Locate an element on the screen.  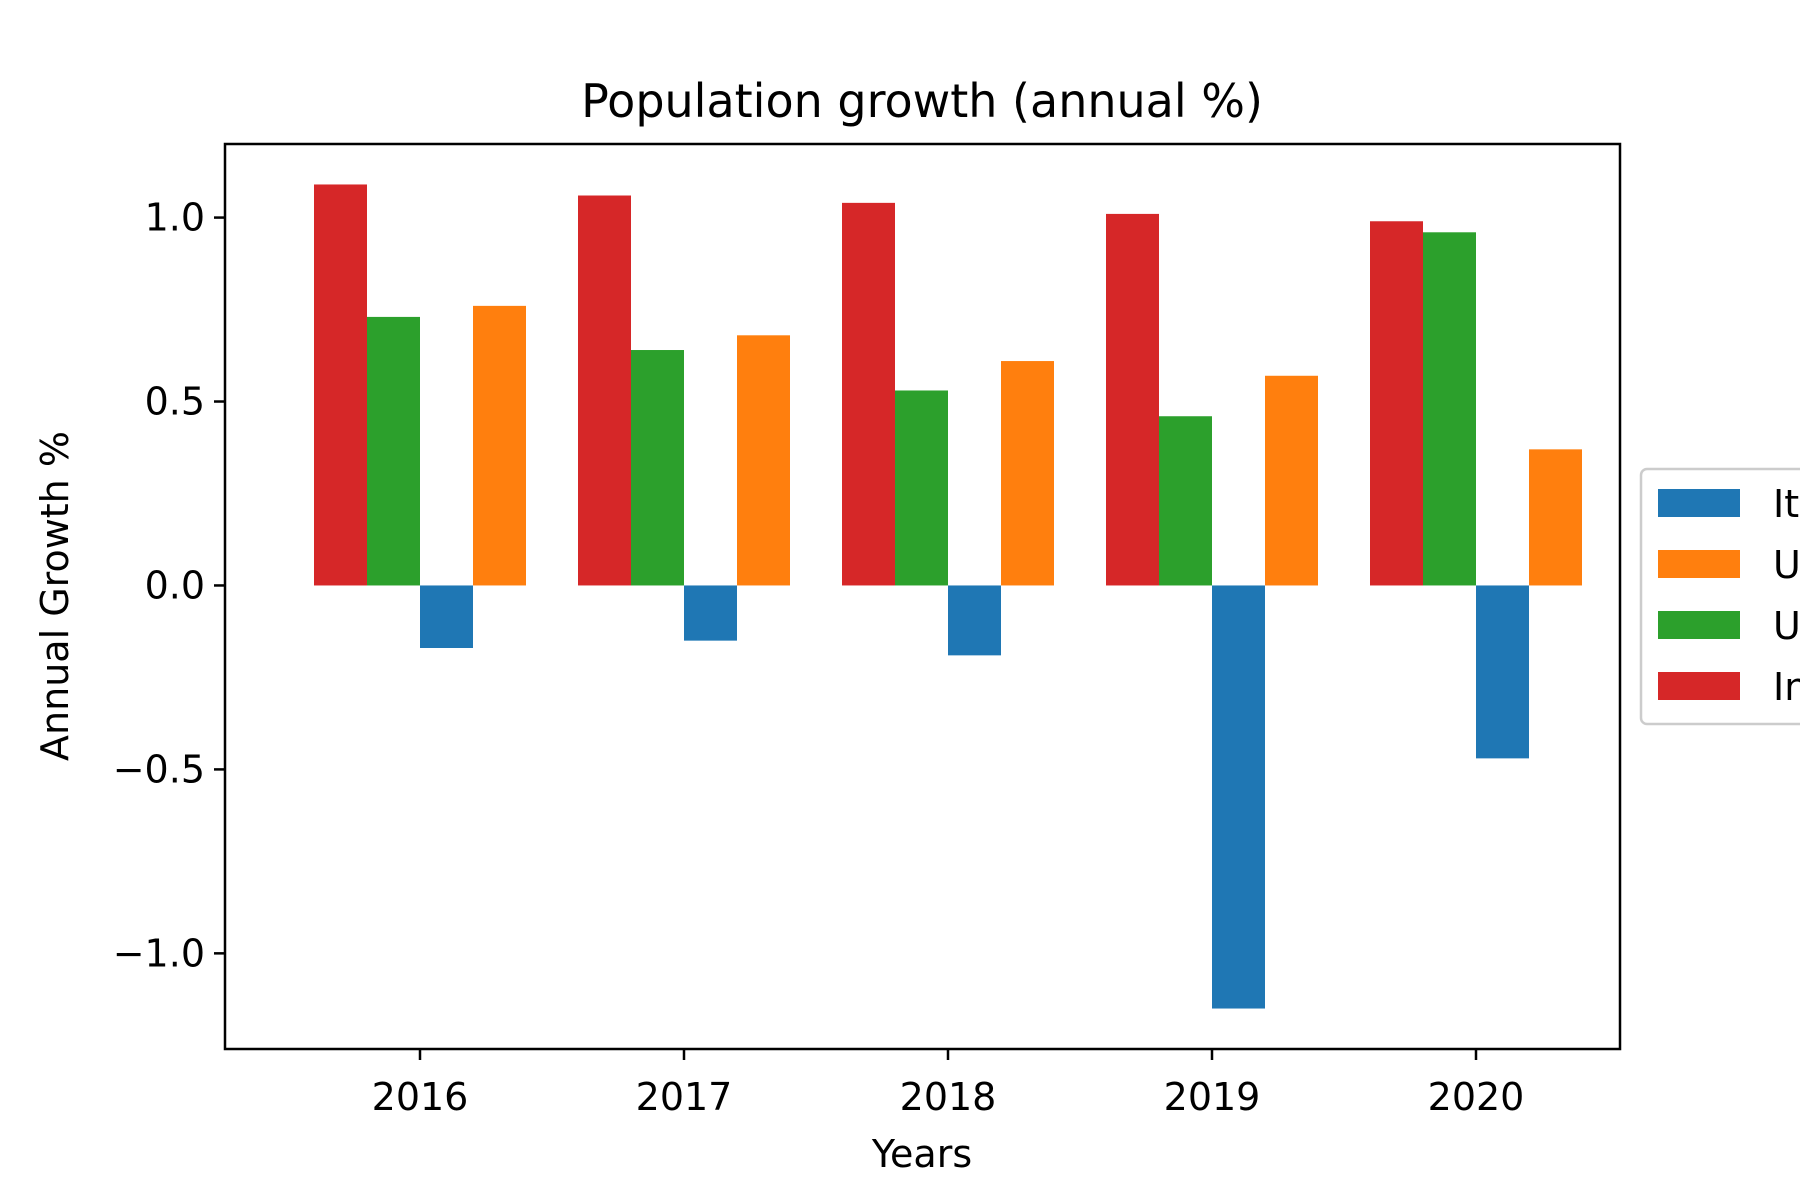
legend-label: In is located at coordinates (1786, 687).